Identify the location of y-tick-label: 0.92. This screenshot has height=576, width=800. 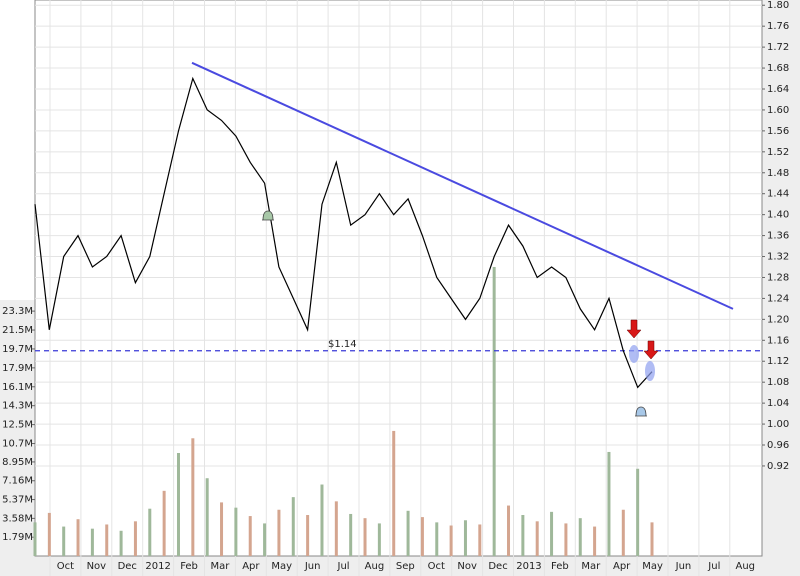
(778, 466).